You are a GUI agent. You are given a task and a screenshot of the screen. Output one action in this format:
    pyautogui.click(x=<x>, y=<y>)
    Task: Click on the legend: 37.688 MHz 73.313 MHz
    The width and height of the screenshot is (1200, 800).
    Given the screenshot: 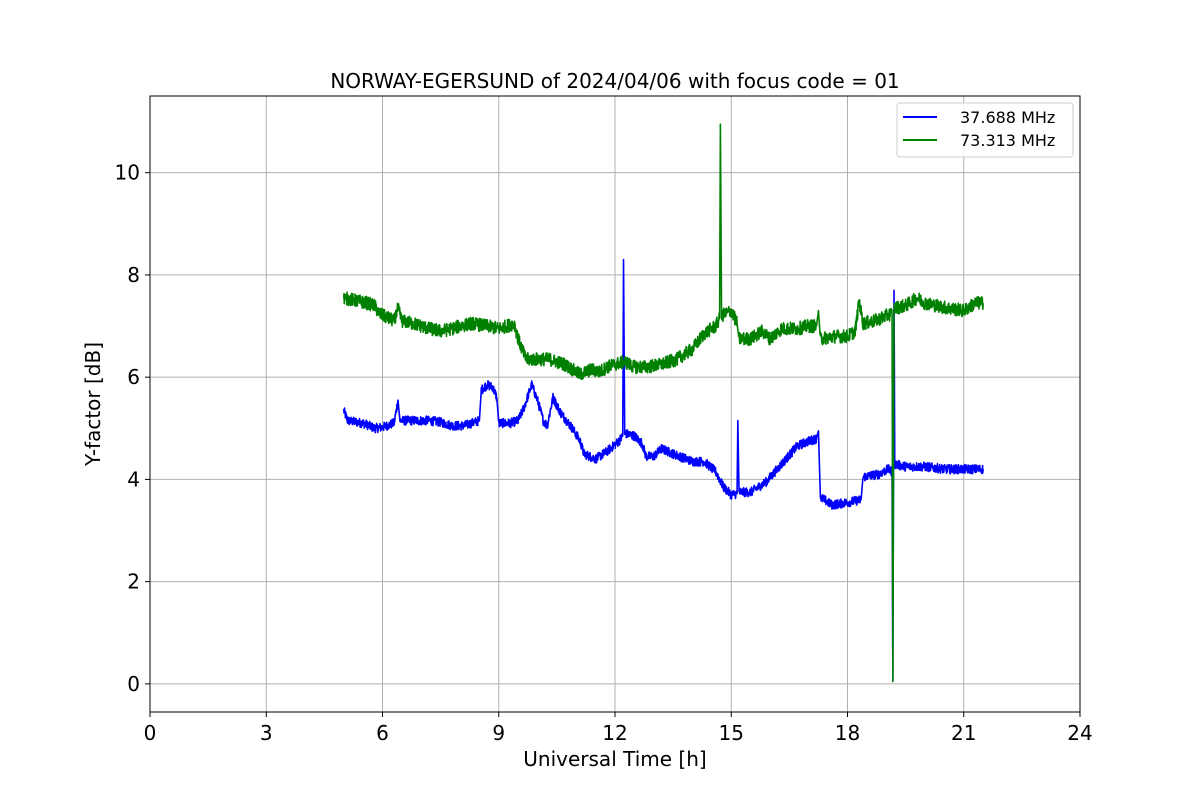 What is the action you would take?
    pyautogui.click(x=985, y=130)
    